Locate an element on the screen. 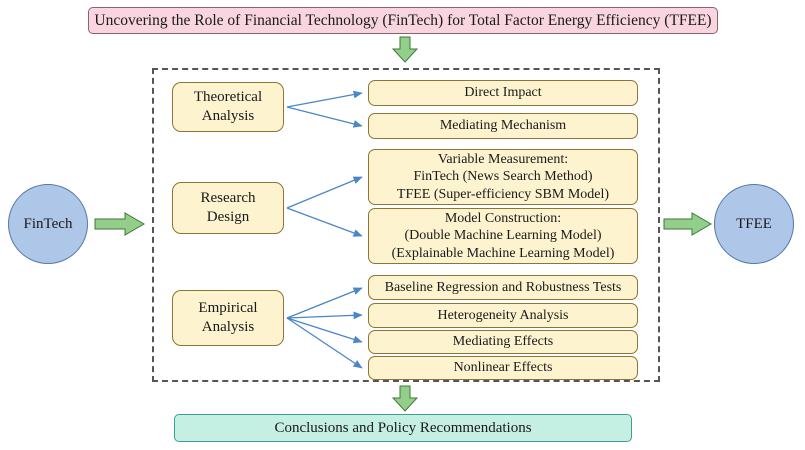 The image size is (805, 450). box-direct-impact: Direct Impact is located at coordinates (503, 93).